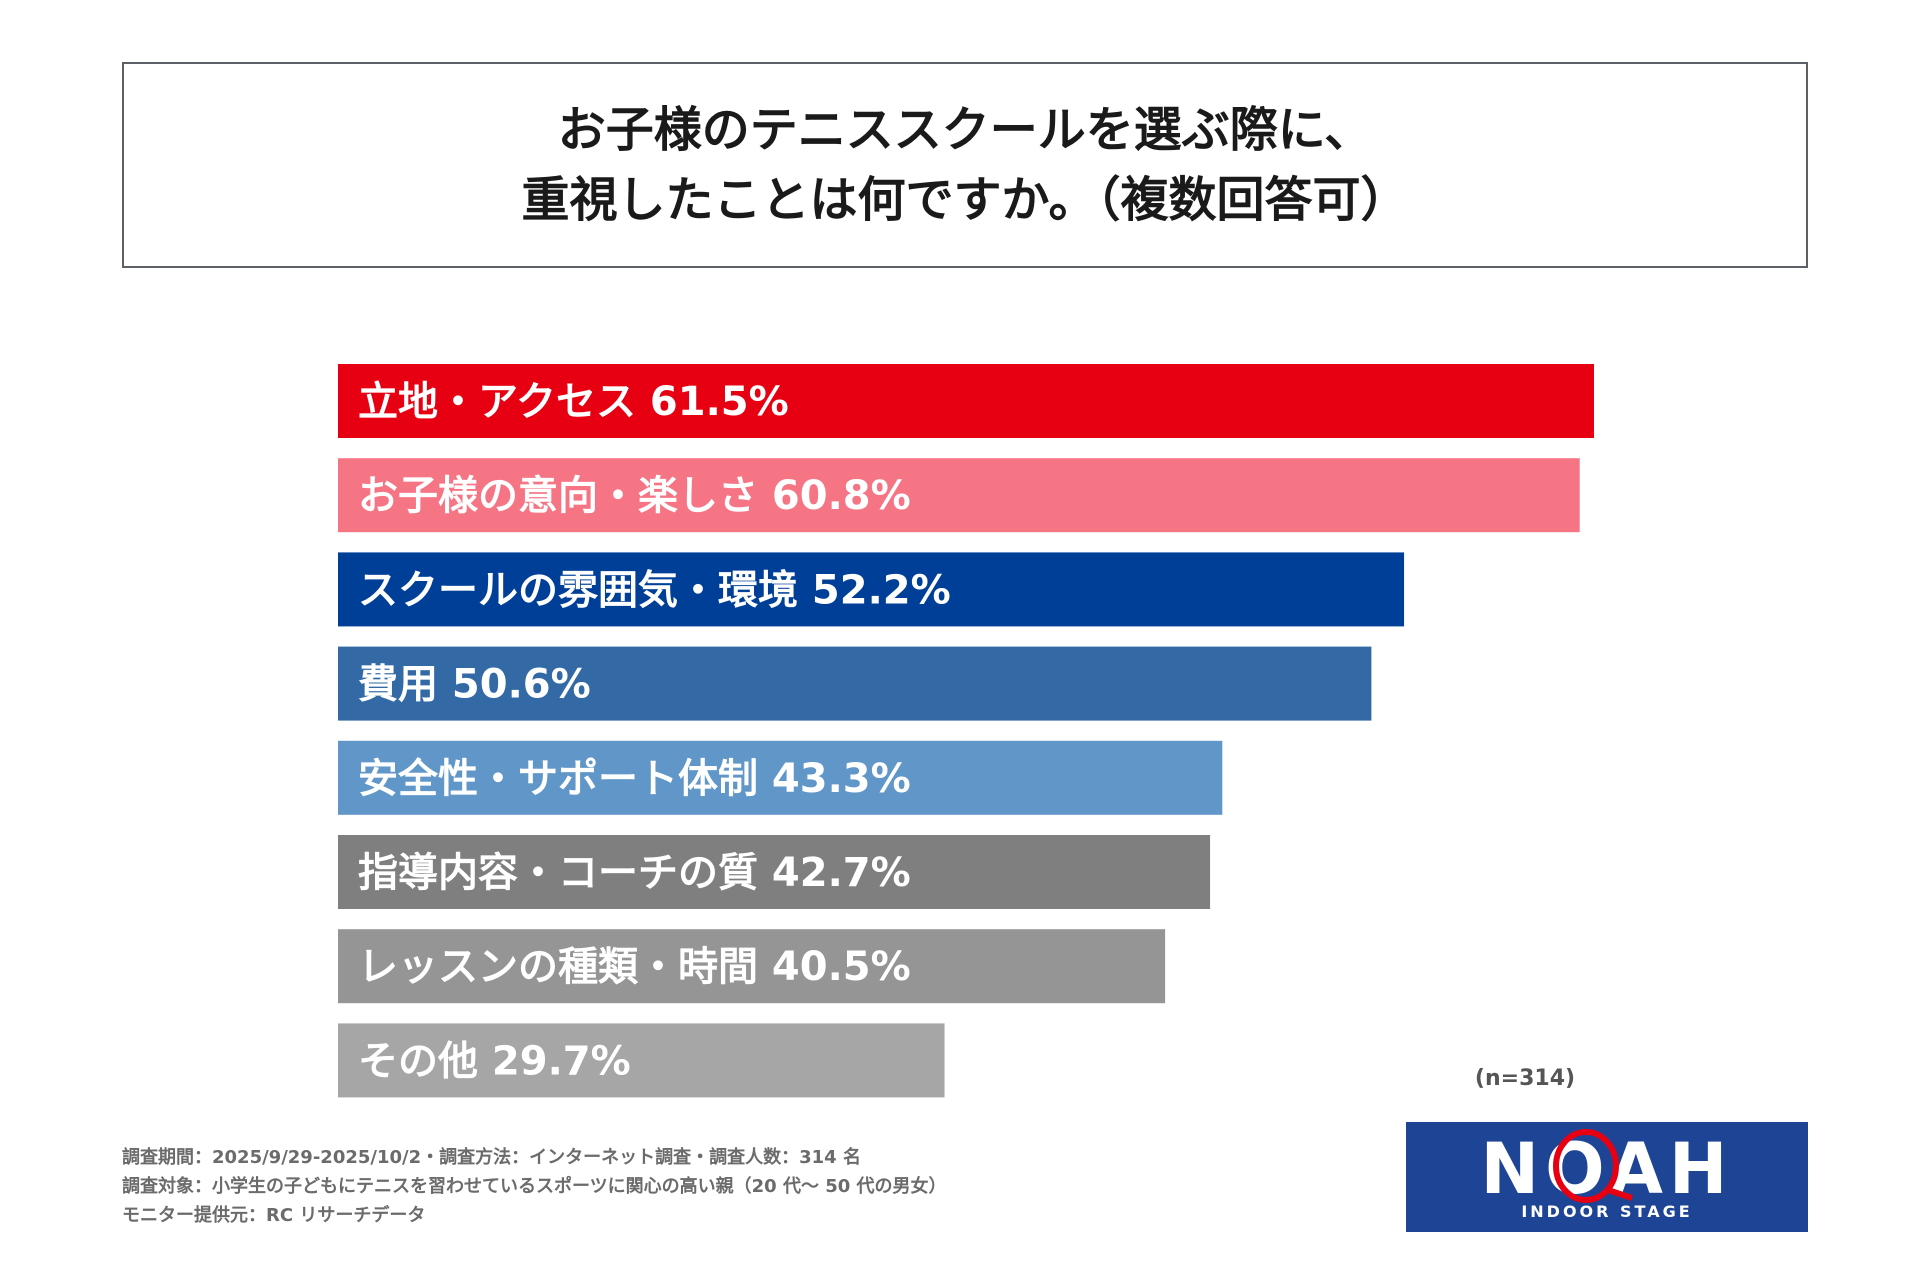 The width and height of the screenshot is (1920, 1280). What do you see at coordinates (965, 130) in the screenshot?
I see `chart-title-line-1: お子様のテニススクールを選ぶ際に、` at bounding box center [965, 130].